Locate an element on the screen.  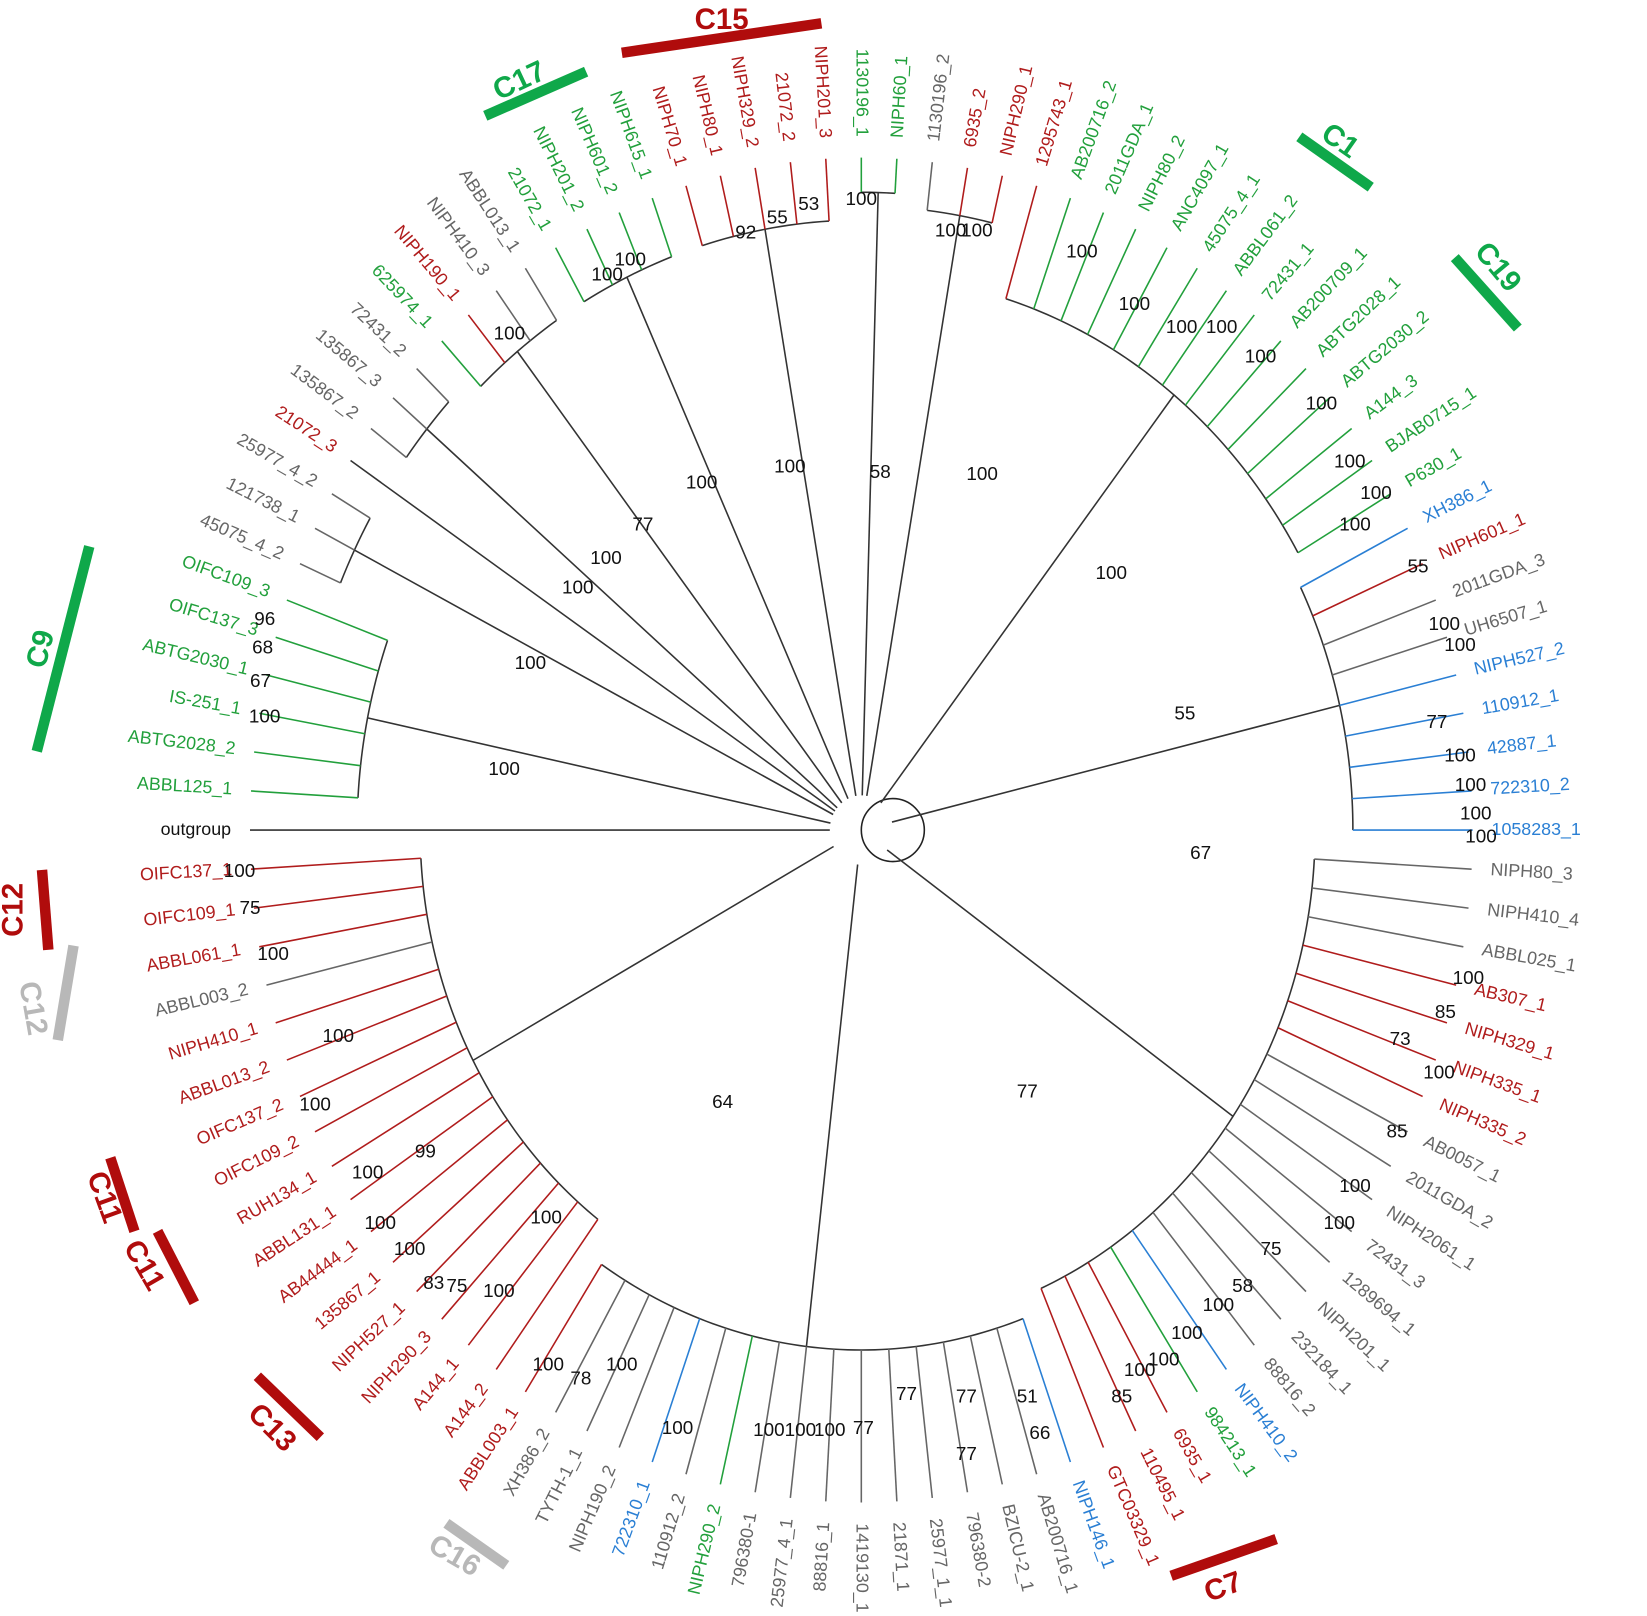
leaf-label: 722310_1 is located at coordinates (631, 1519).